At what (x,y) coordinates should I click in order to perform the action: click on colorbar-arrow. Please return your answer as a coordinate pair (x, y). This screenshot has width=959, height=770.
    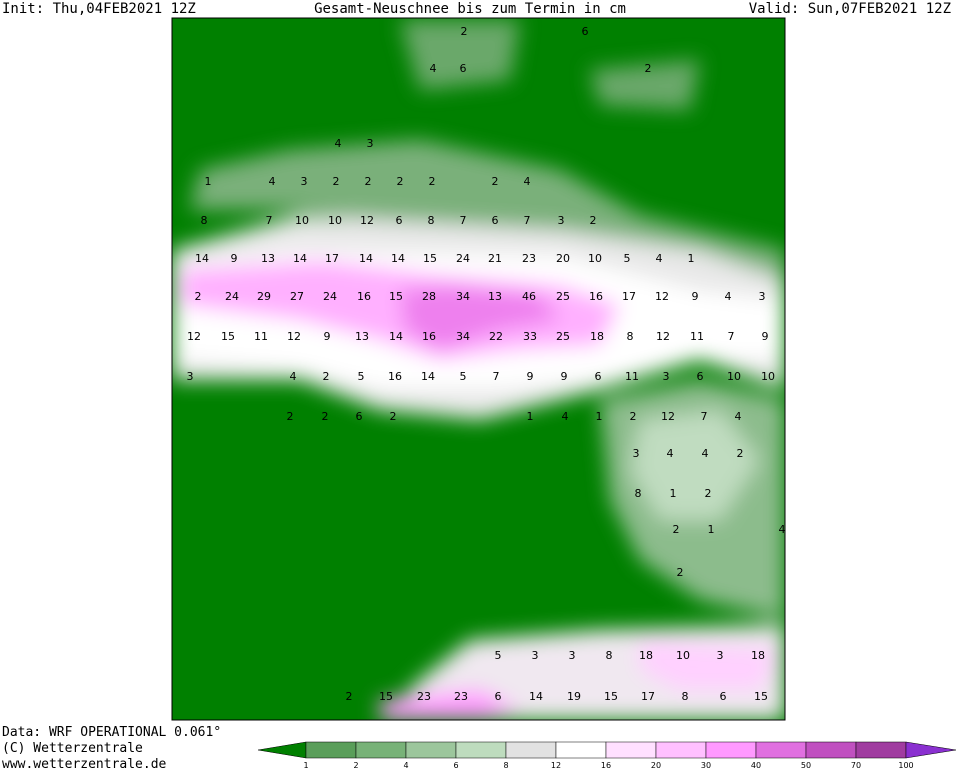
    Looking at the image, I should click on (931, 750).